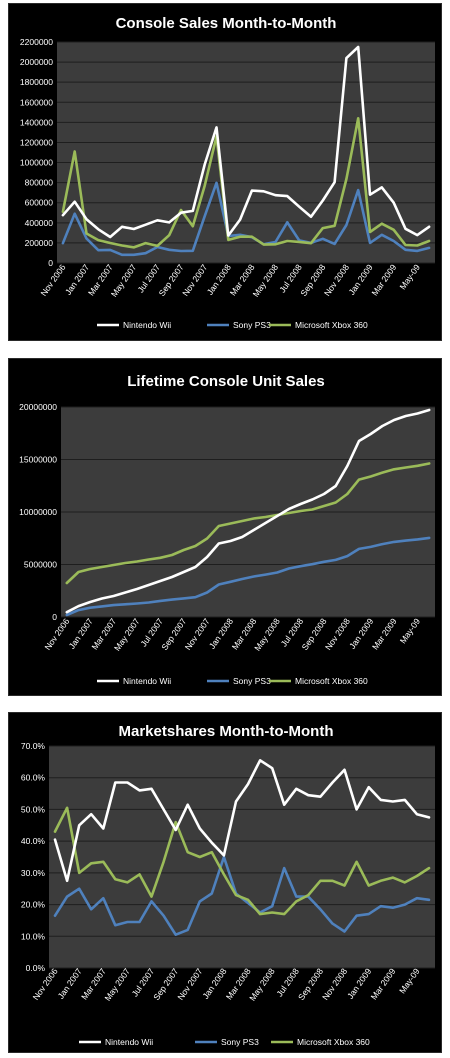 The width and height of the screenshot is (450, 1058). What do you see at coordinates (36, 42) in the screenshot?
I see `y-tick-label: 2200000` at bounding box center [36, 42].